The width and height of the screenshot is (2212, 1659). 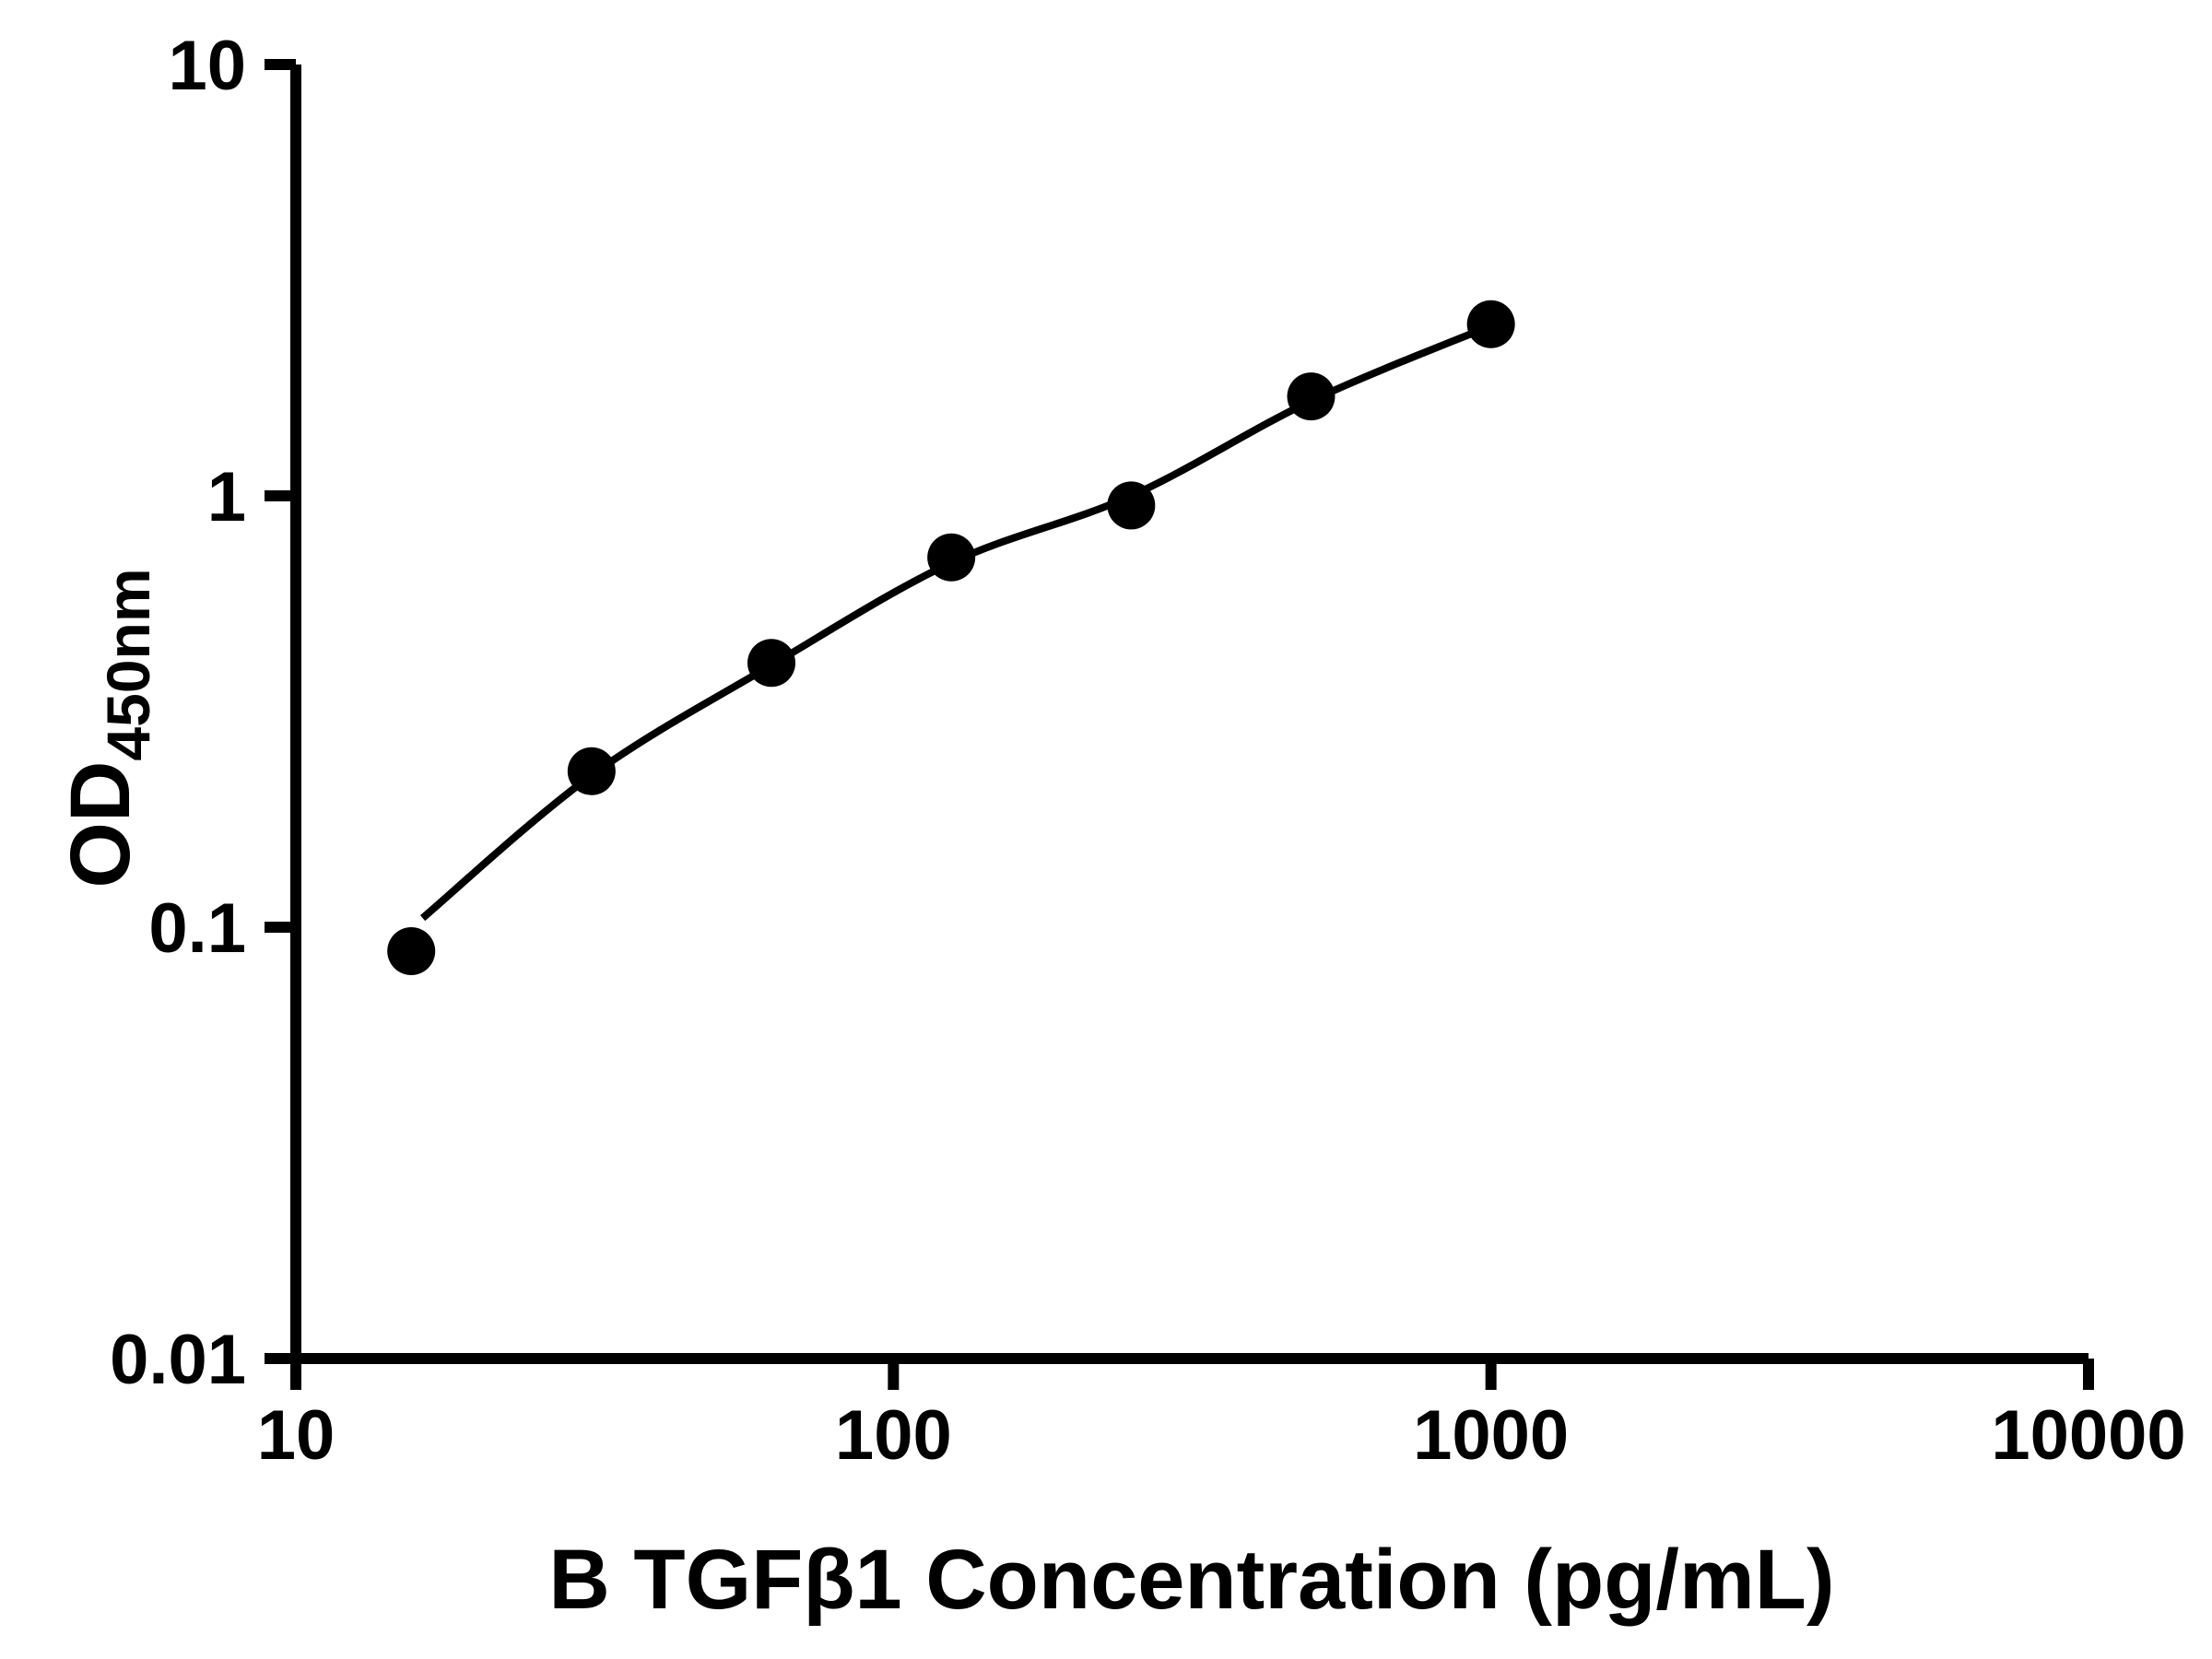 What do you see at coordinates (893, 1435) in the screenshot?
I see `x-tick-label: 100` at bounding box center [893, 1435].